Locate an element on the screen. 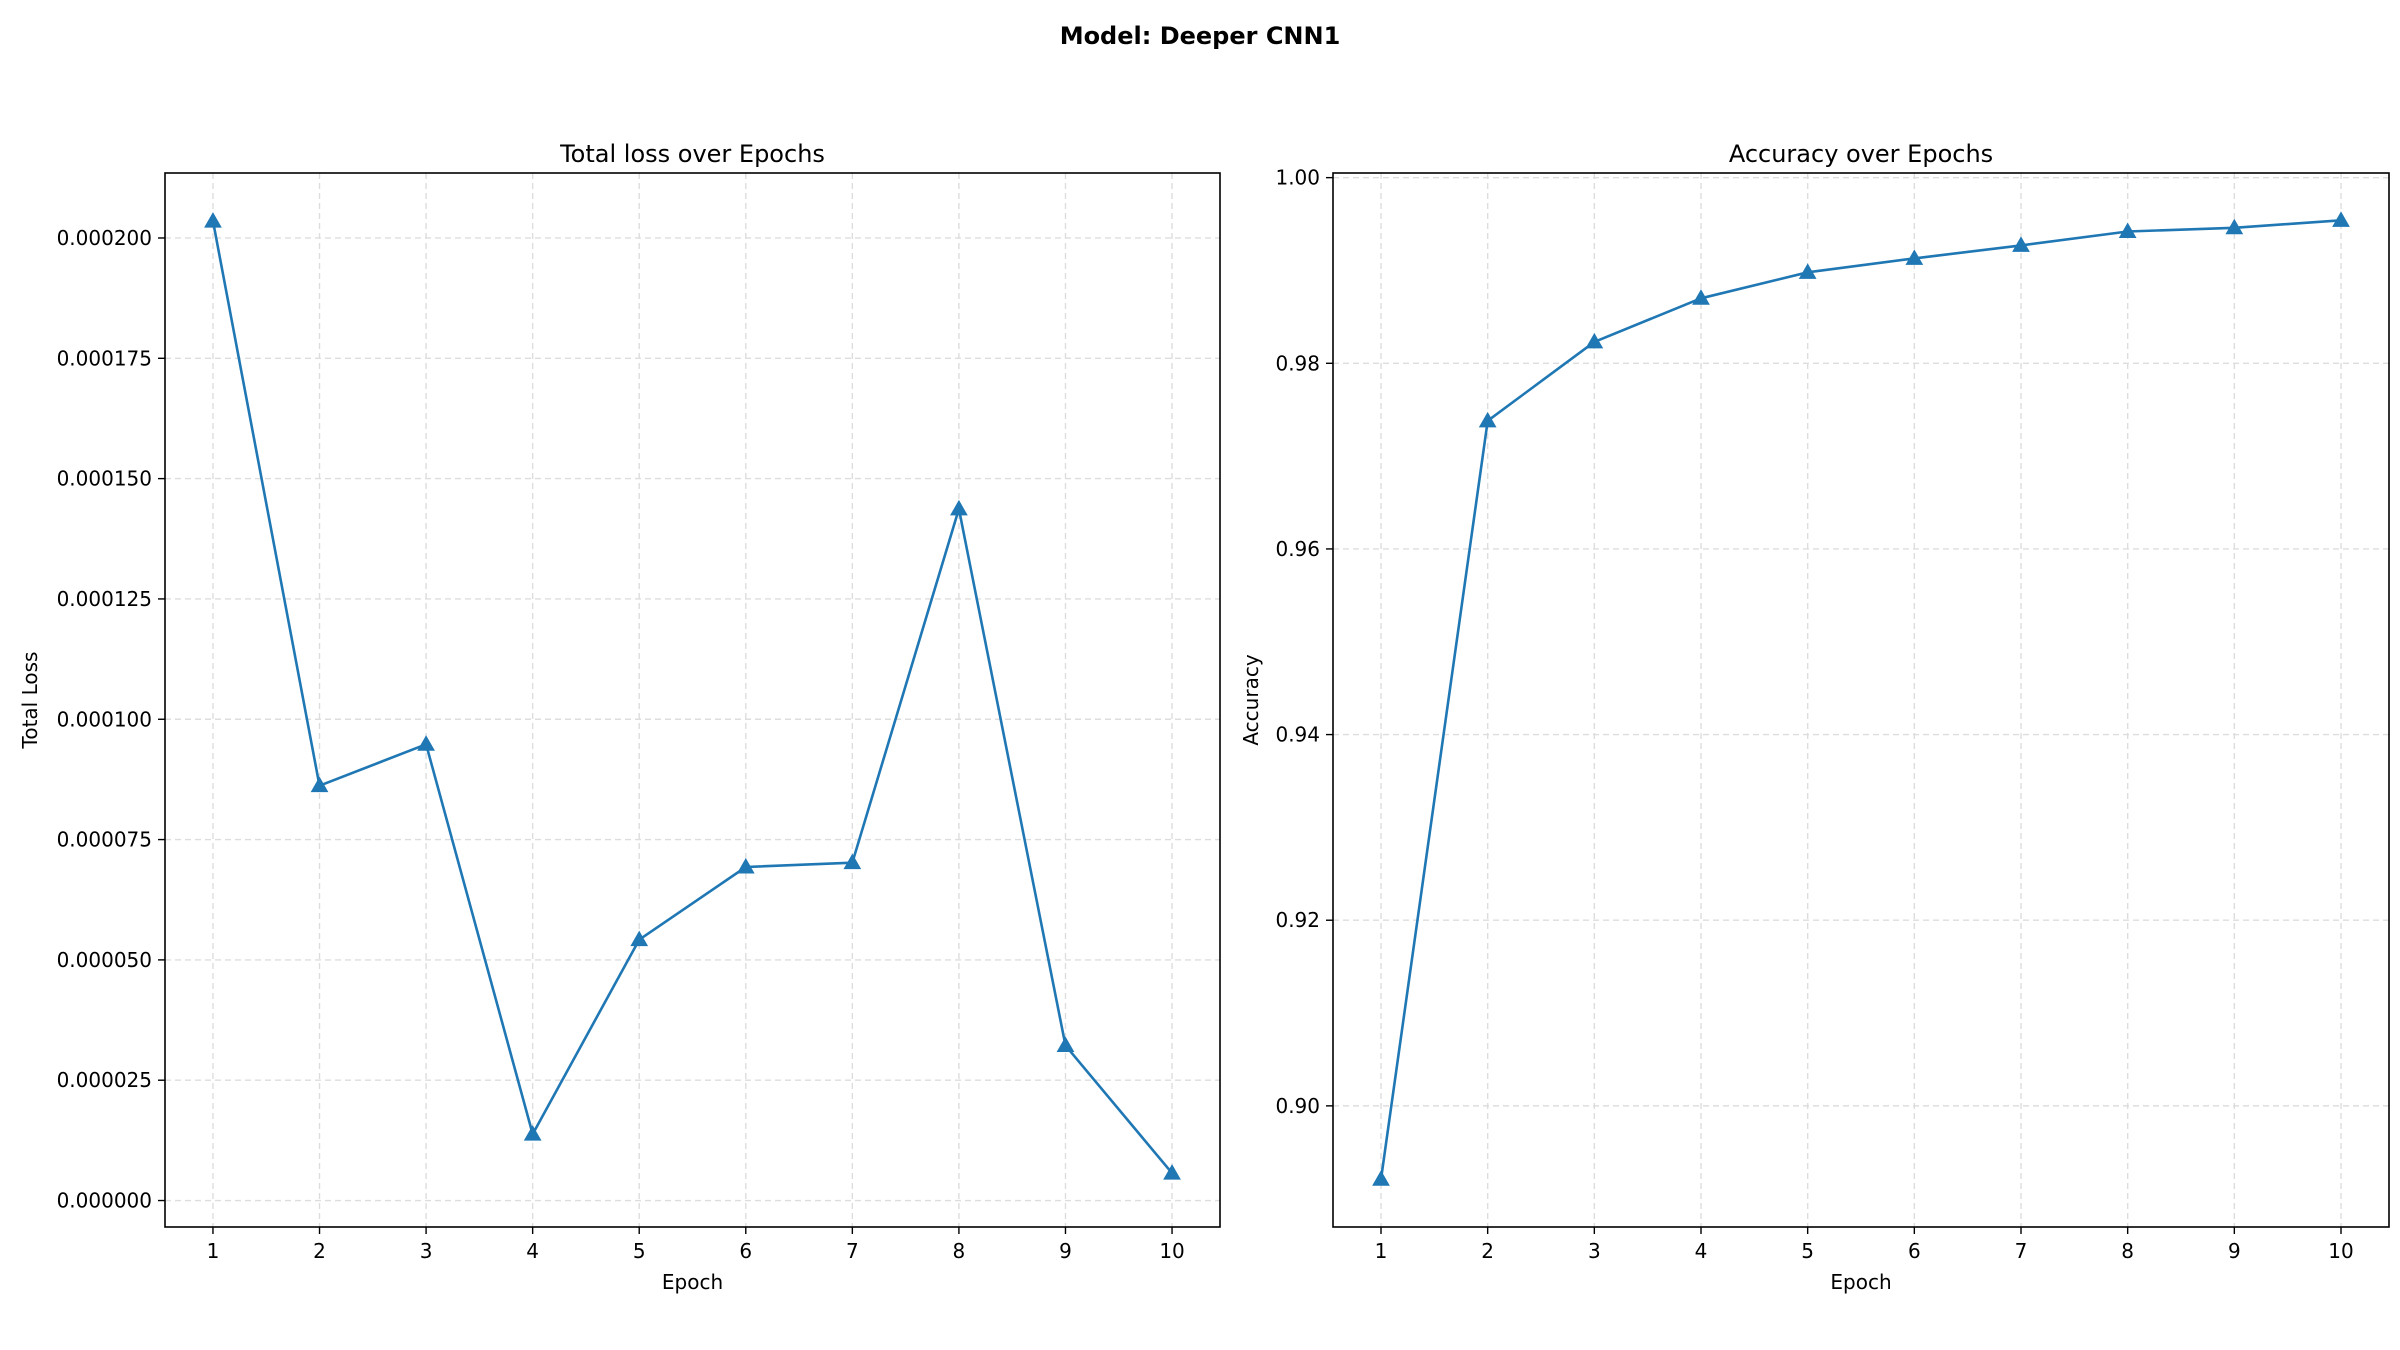 This screenshot has height=1350, width=2400. y-tick-label: 0.000200 is located at coordinates (104, 238).